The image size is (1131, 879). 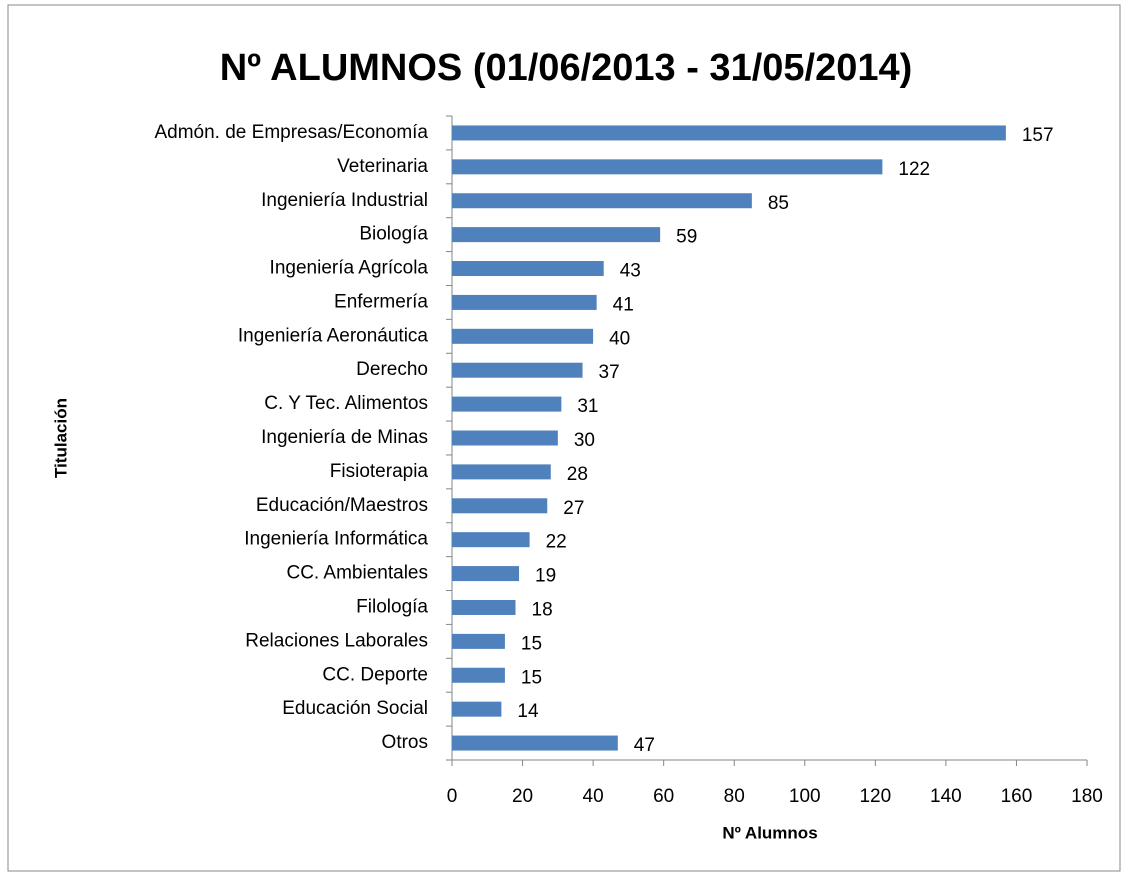 What do you see at coordinates (344, 437) in the screenshot?
I see `y-tick-label: Ingeniería de Minas` at bounding box center [344, 437].